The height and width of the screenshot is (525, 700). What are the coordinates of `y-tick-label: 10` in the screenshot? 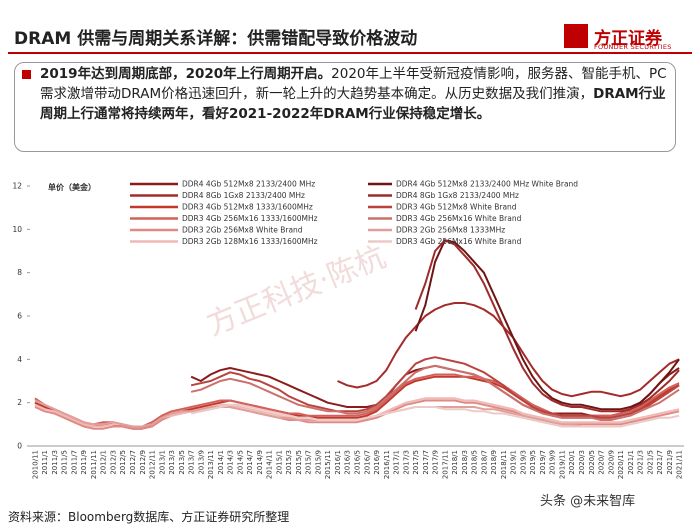 It's located at (17, 229).